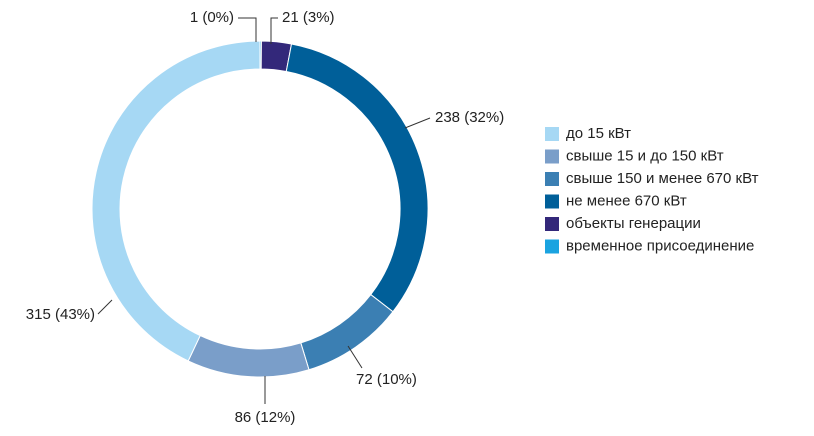  I want to click on data-label: 21 (3%), so click(308, 17).